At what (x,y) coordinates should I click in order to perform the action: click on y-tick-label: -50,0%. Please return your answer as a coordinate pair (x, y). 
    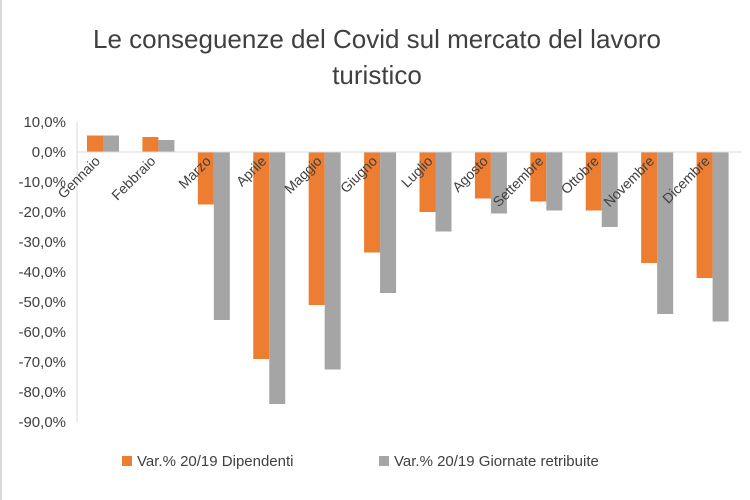
    Looking at the image, I should click on (42, 302).